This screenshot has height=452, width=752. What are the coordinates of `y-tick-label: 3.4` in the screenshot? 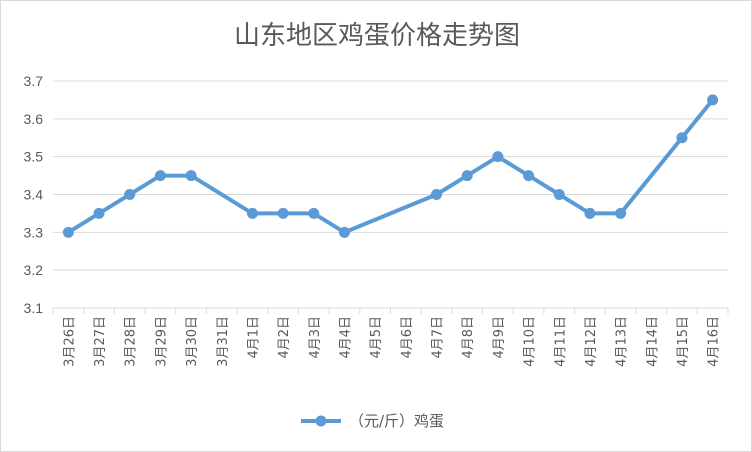 It's located at (34, 195).